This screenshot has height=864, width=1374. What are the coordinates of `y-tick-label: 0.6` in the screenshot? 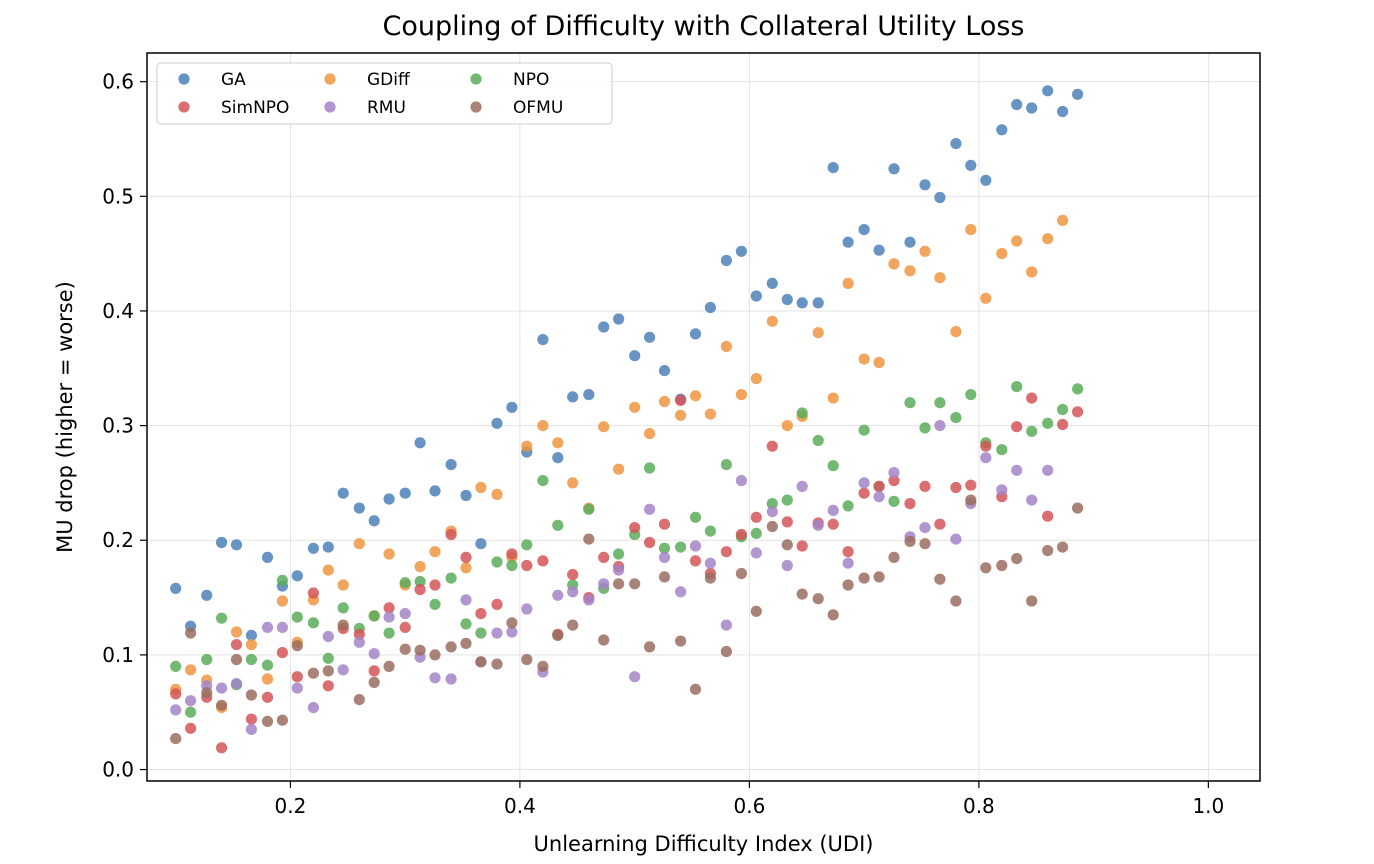 It's located at (118, 82).